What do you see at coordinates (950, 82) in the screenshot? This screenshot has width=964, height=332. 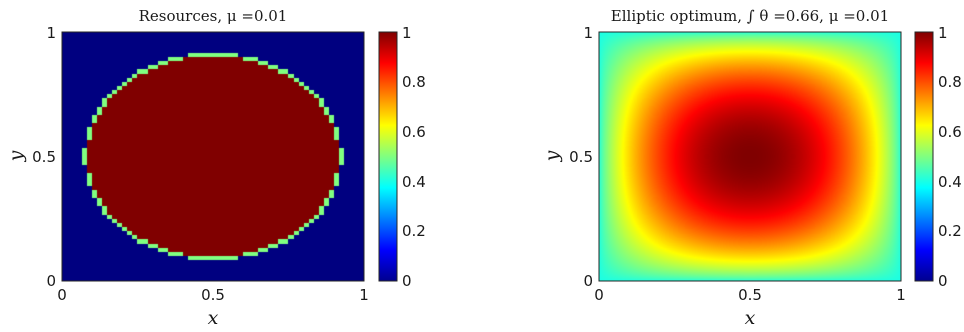 I see `colorbar-tick-right-4: 0.8` at bounding box center [950, 82].